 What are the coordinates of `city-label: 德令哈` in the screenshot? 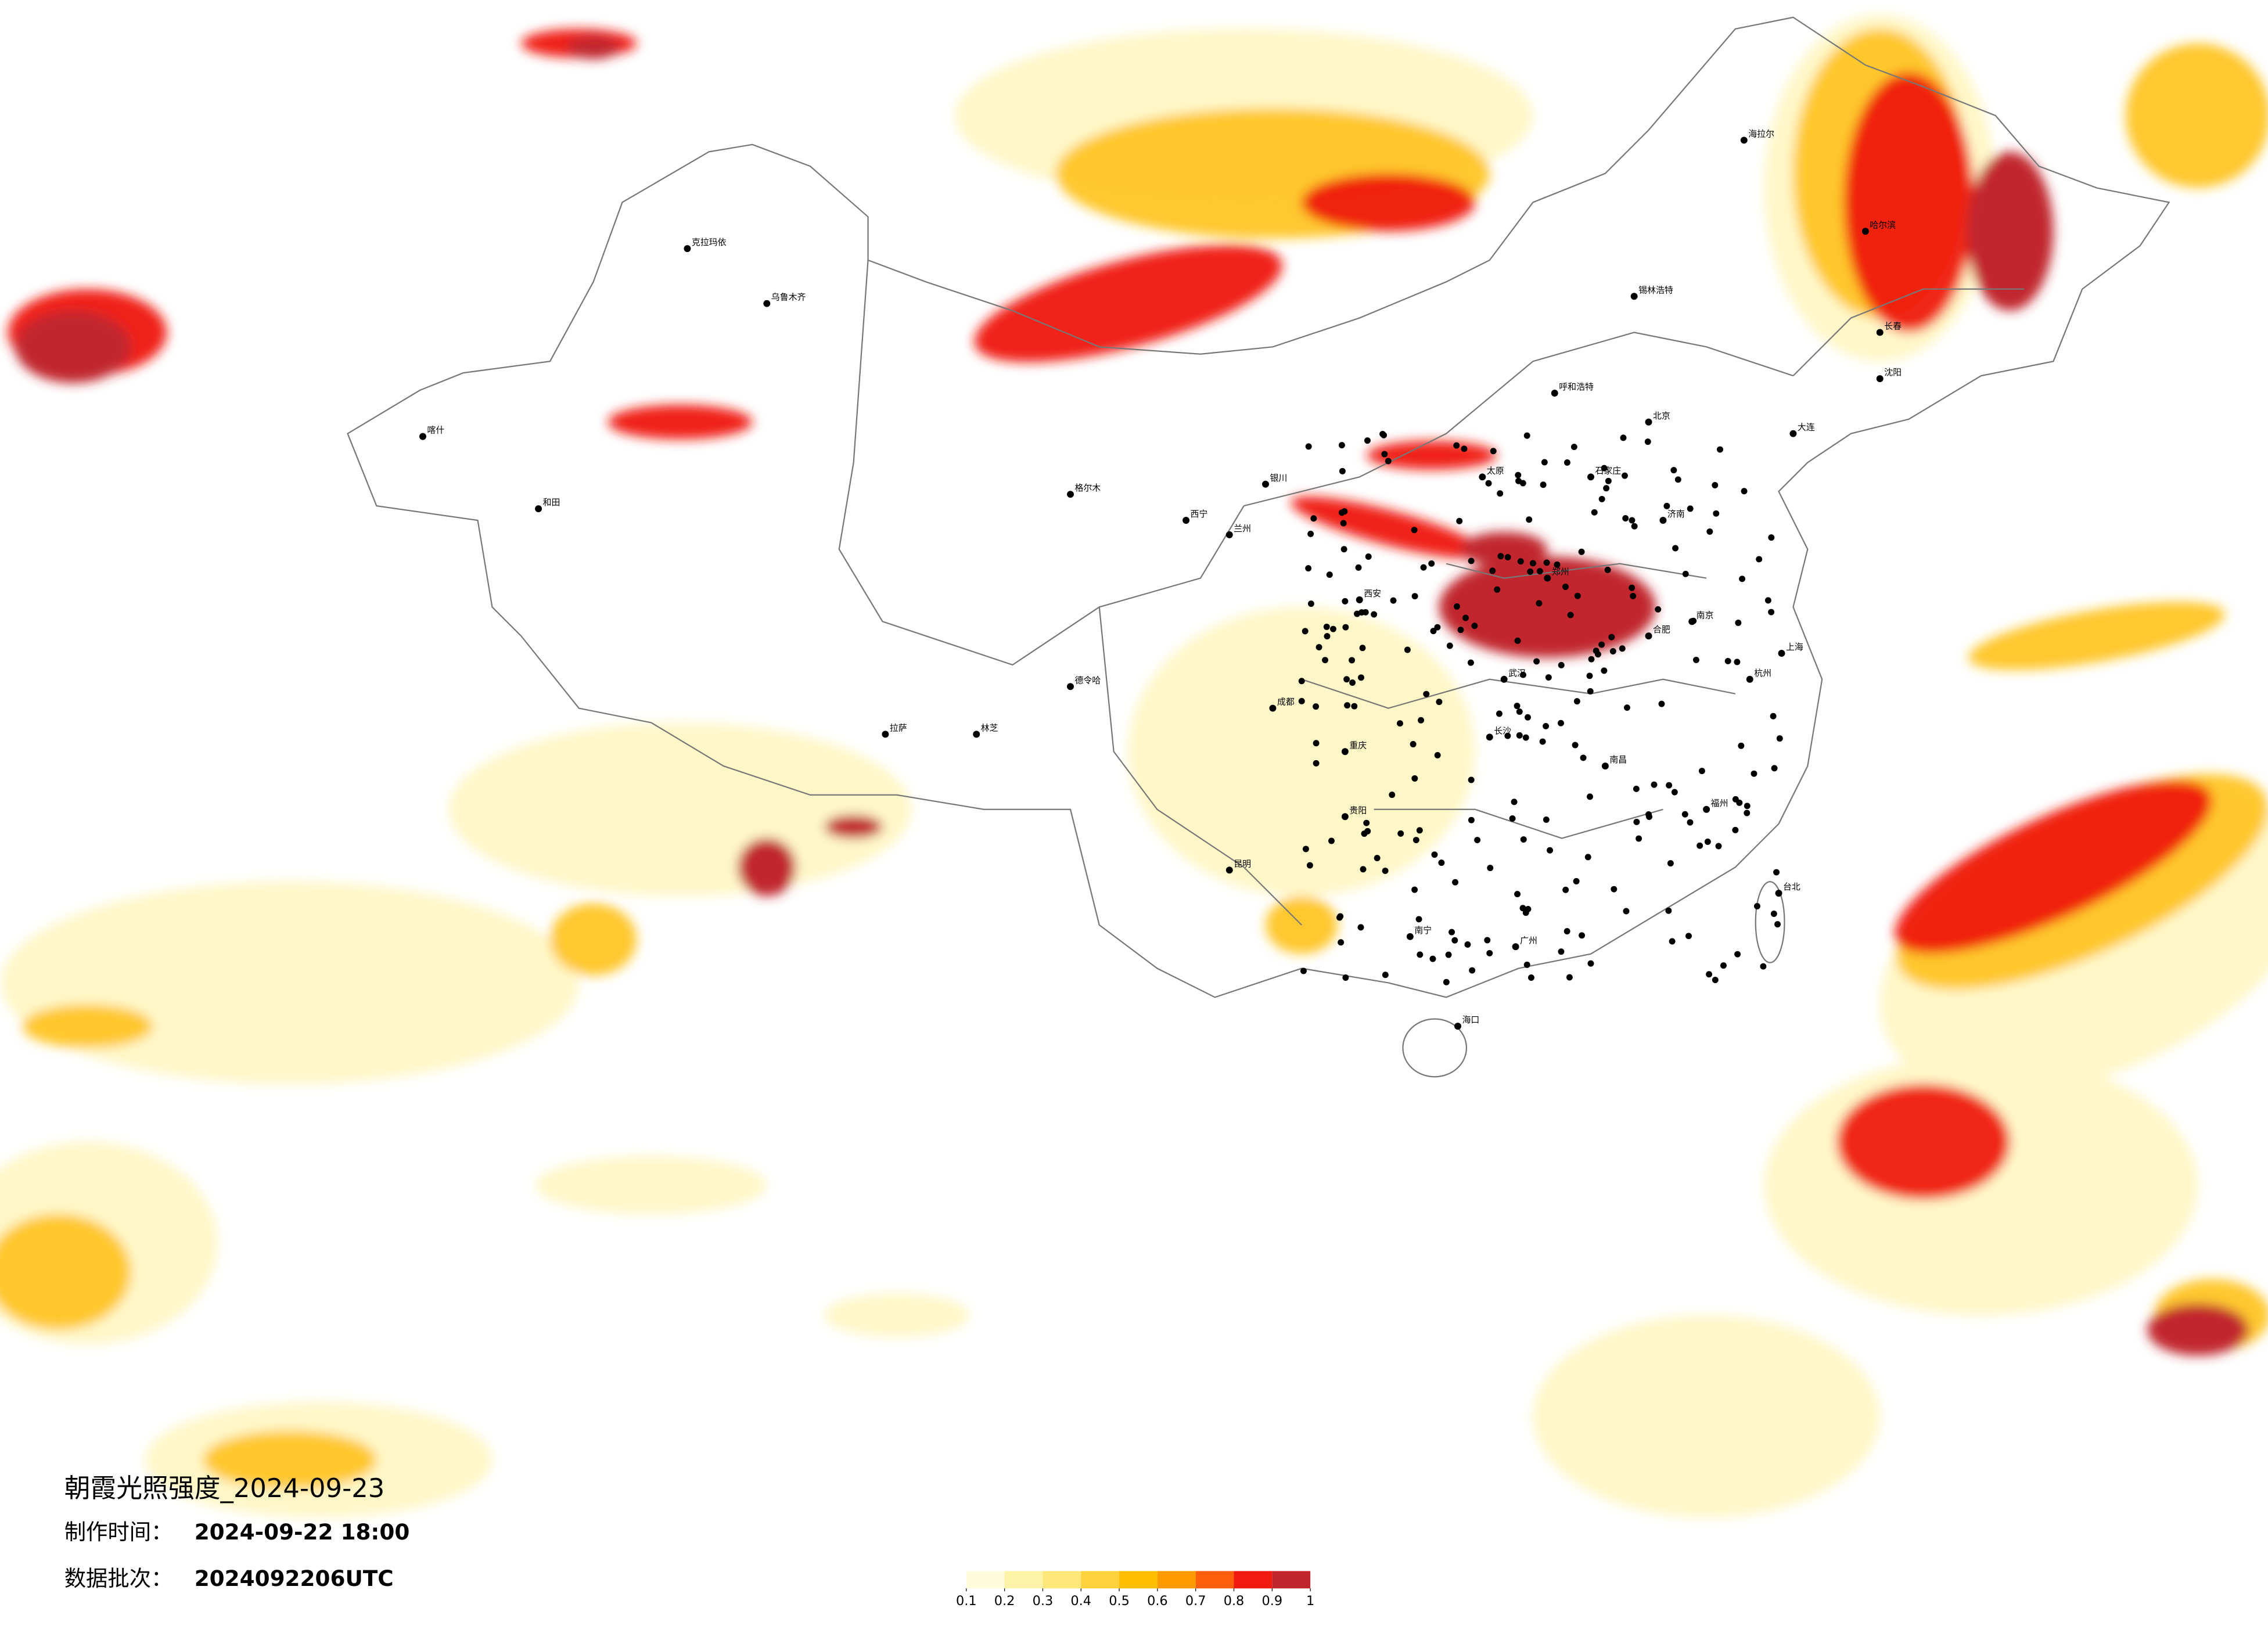 It's located at (1087, 680).